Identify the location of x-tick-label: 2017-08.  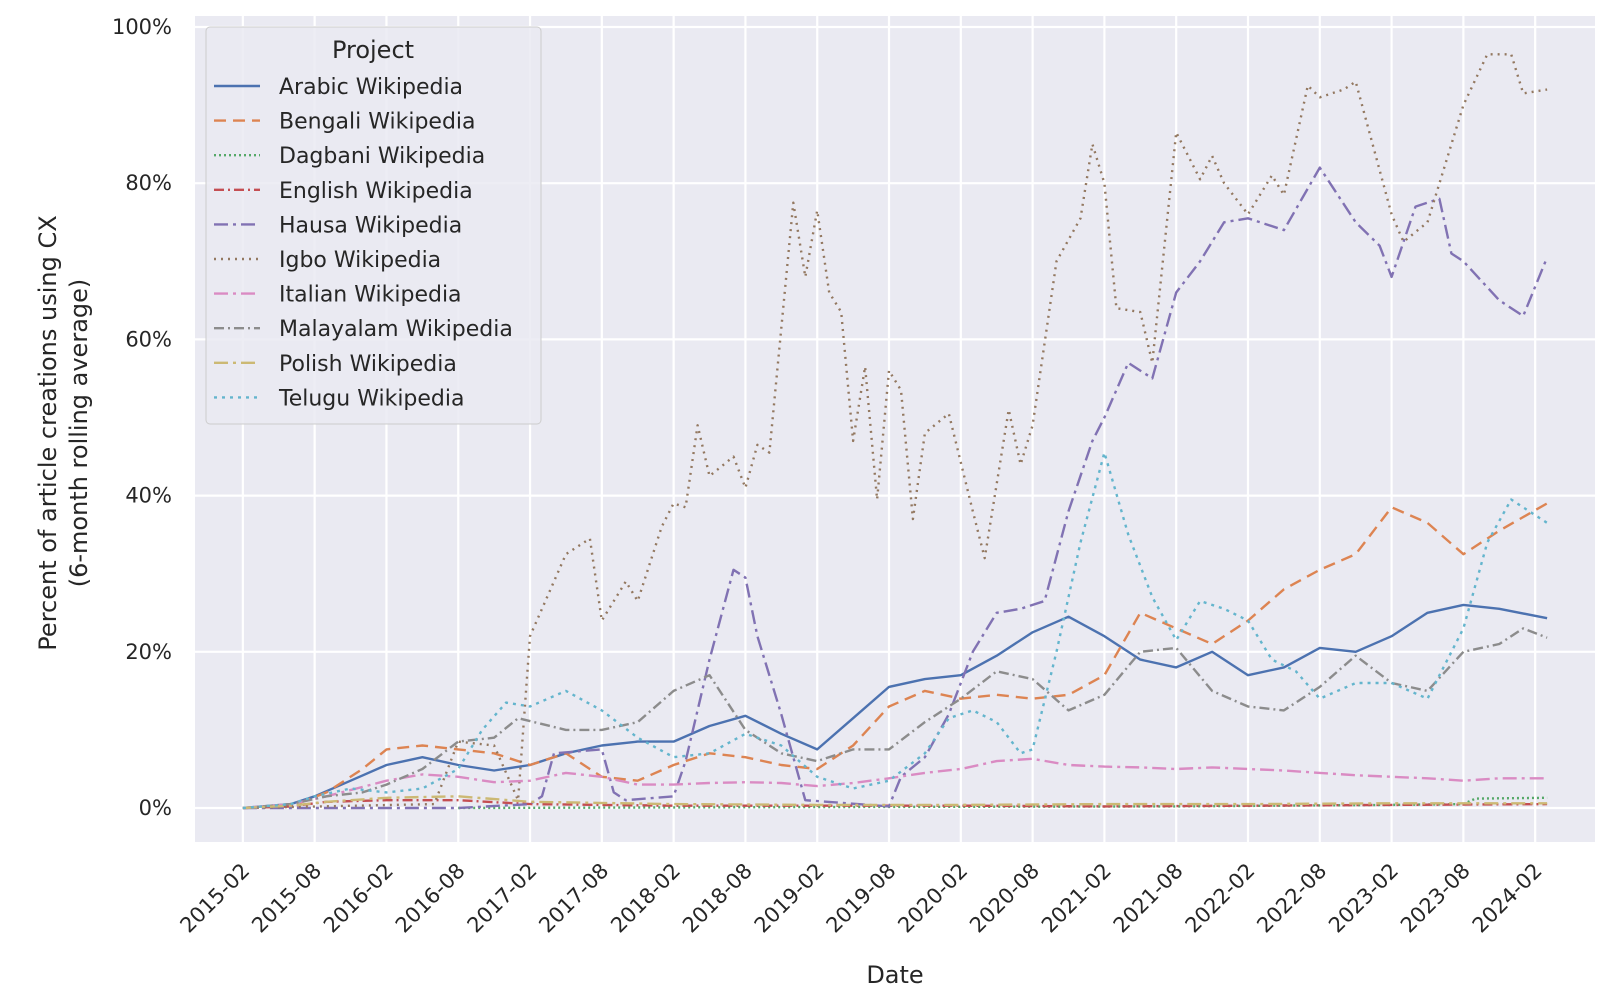
(573, 898).